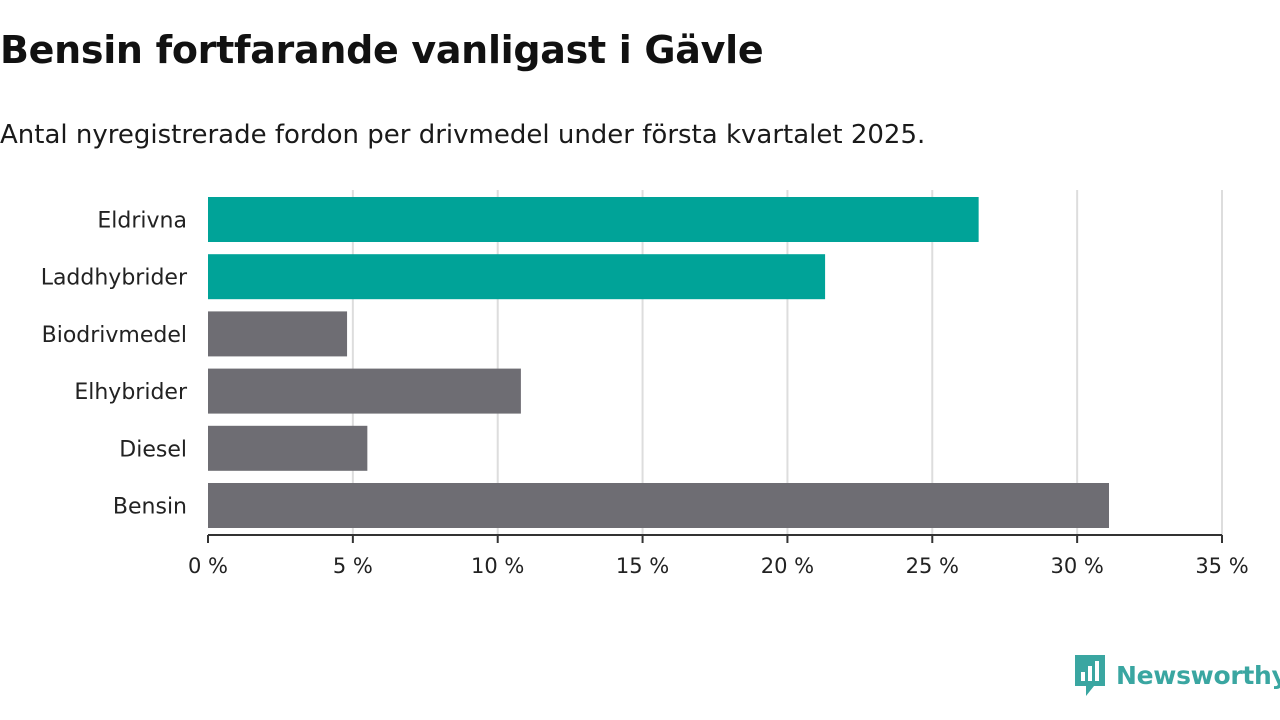 This screenshot has width=1280, height=720. I want to click on x-tick-label: 0 %, so click(208, 566).